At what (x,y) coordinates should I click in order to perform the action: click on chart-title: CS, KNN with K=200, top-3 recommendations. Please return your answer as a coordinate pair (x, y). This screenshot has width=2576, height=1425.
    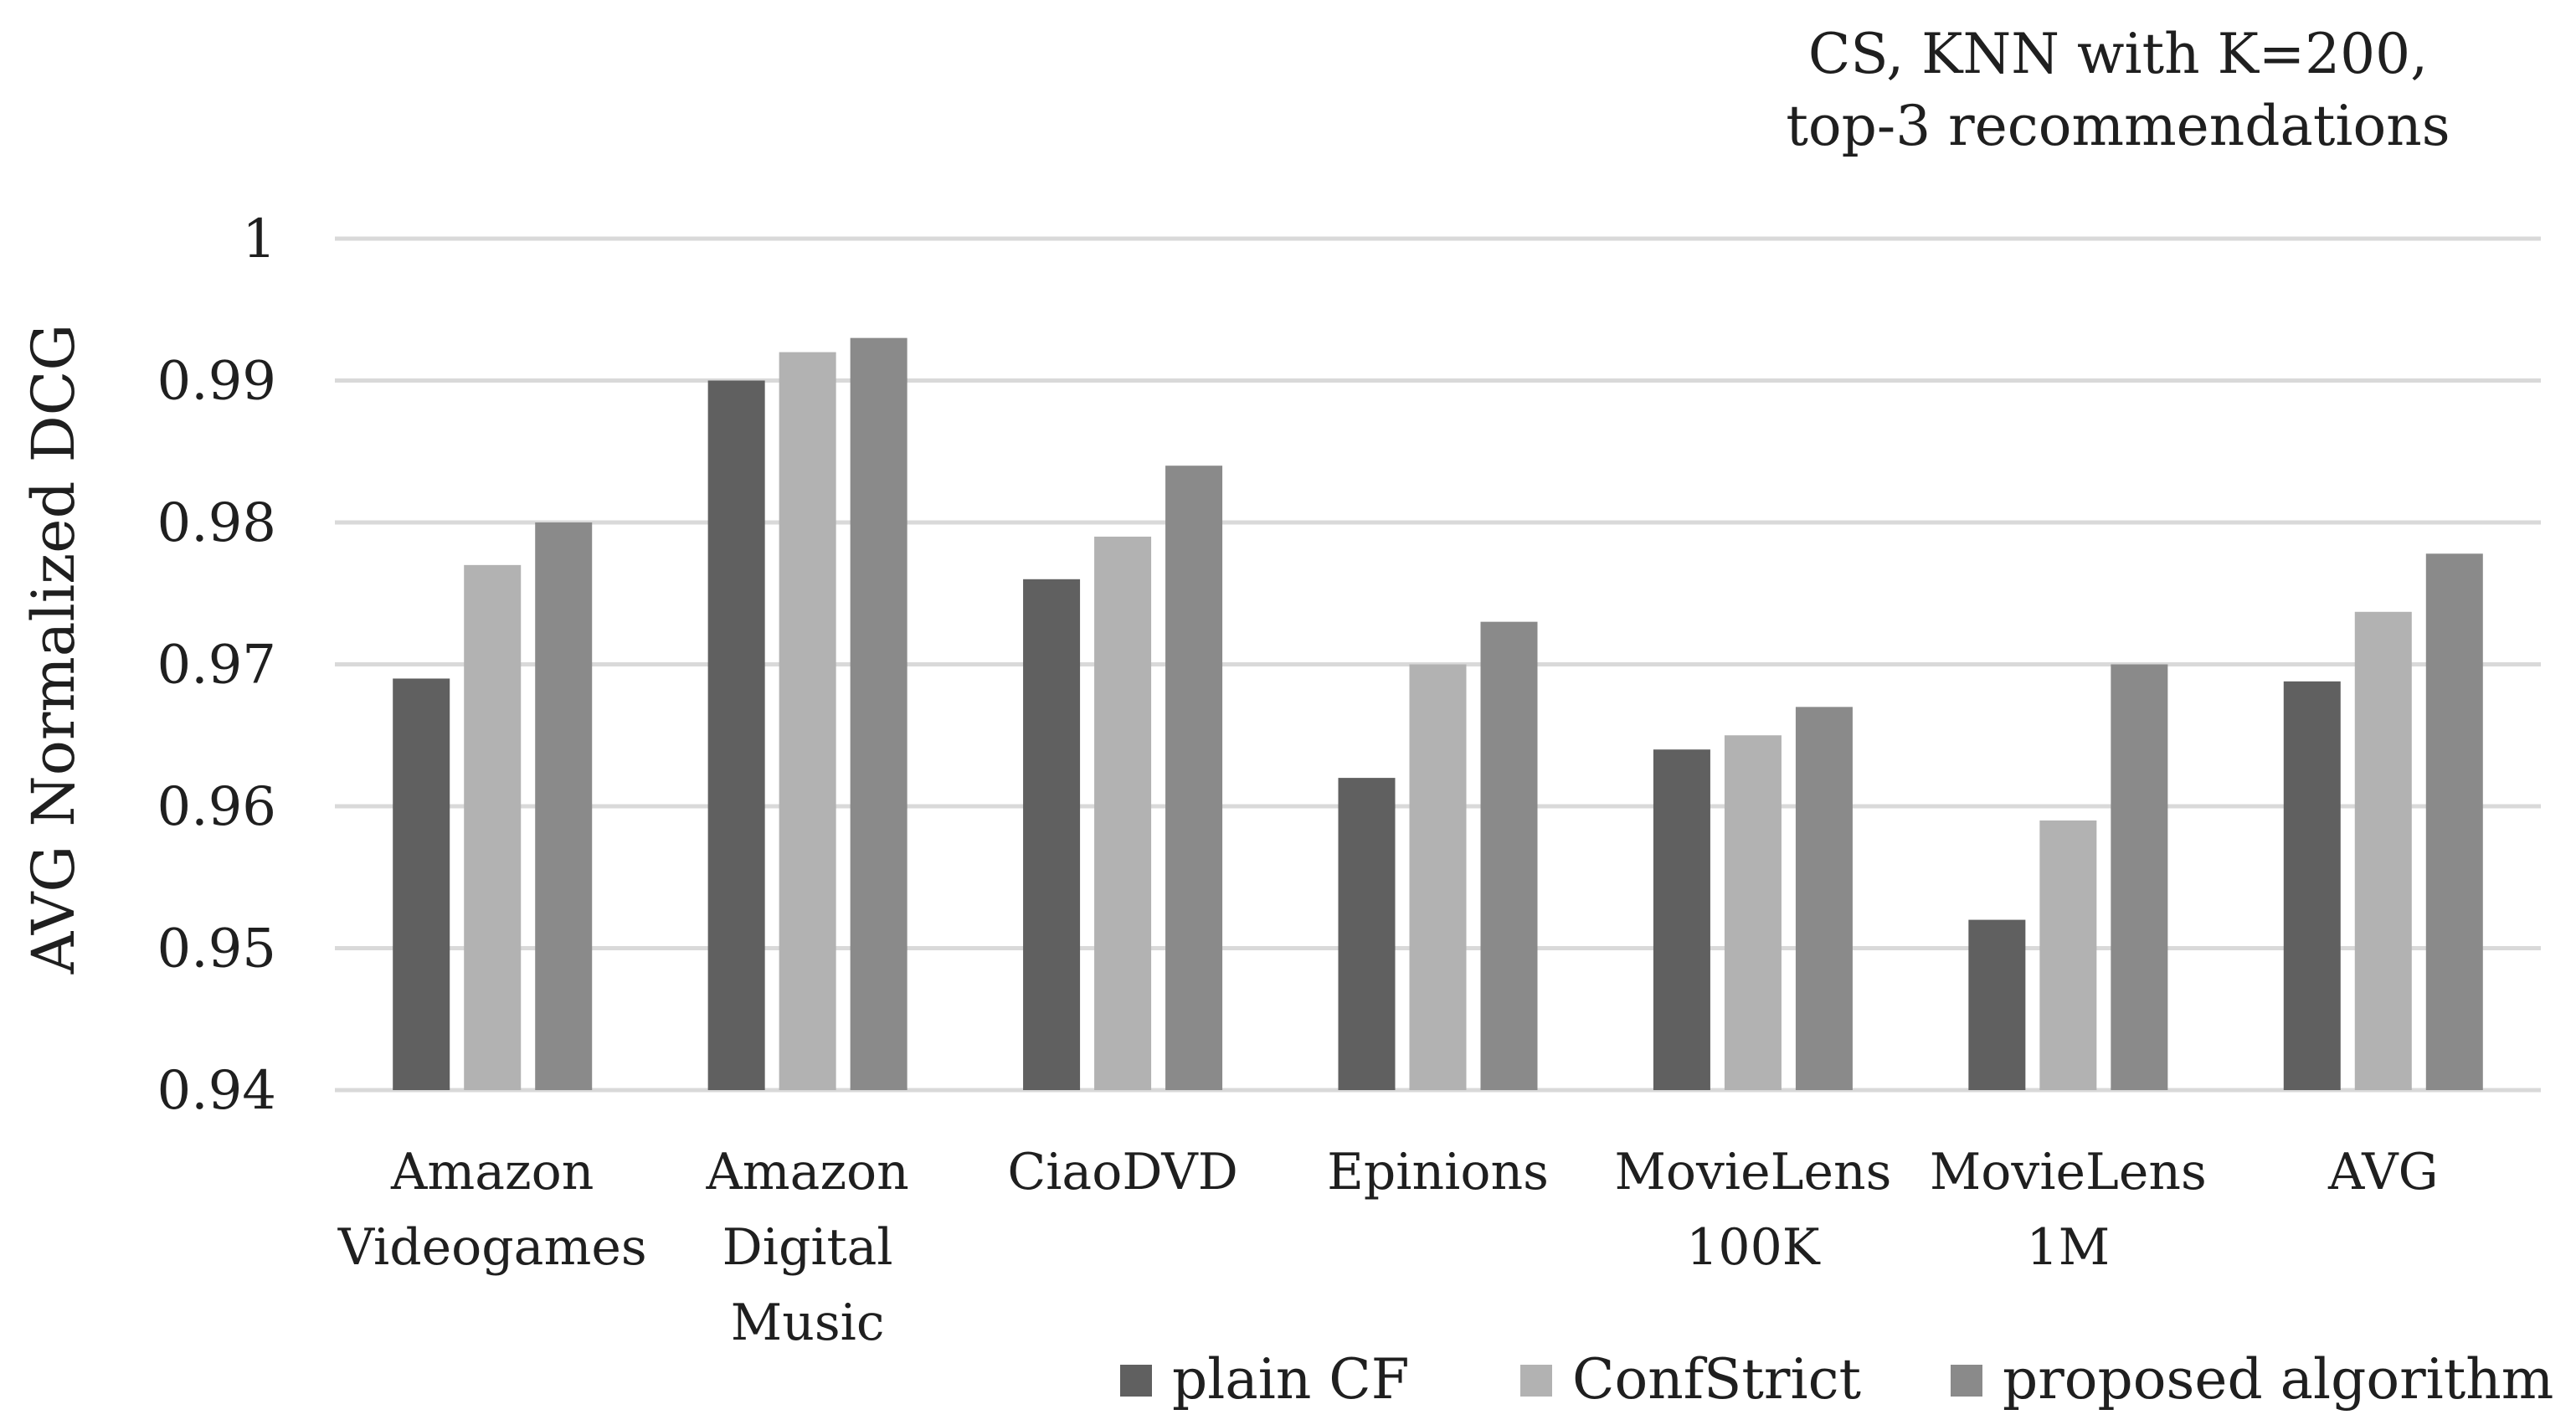
    Looking at the image, I should click on (2118, 90).